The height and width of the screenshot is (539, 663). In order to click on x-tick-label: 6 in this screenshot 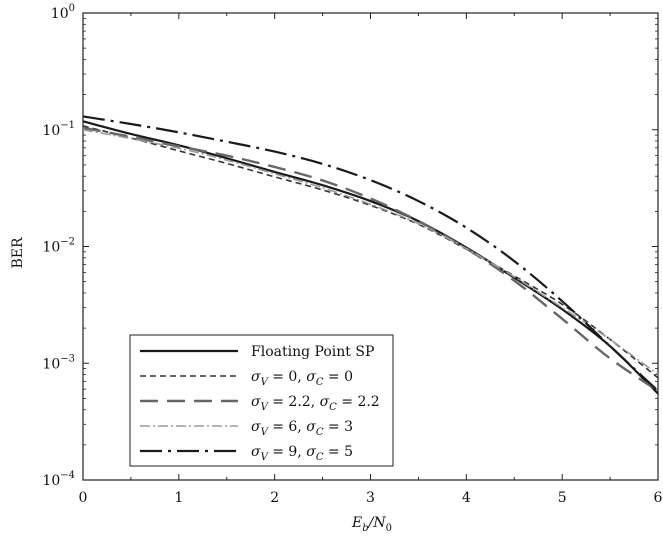, I will do `click(658, 498)`.